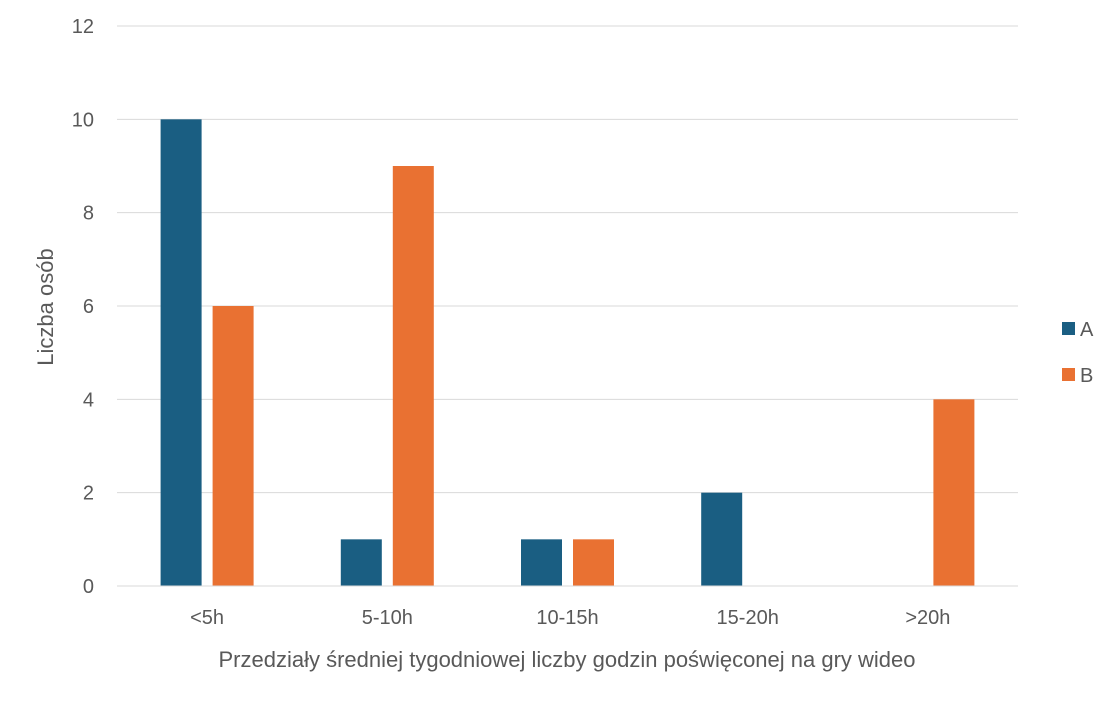 The height and width of the screenshot is (703, 1115). I want to click on y-tick-label: 10, so click(83, 120).